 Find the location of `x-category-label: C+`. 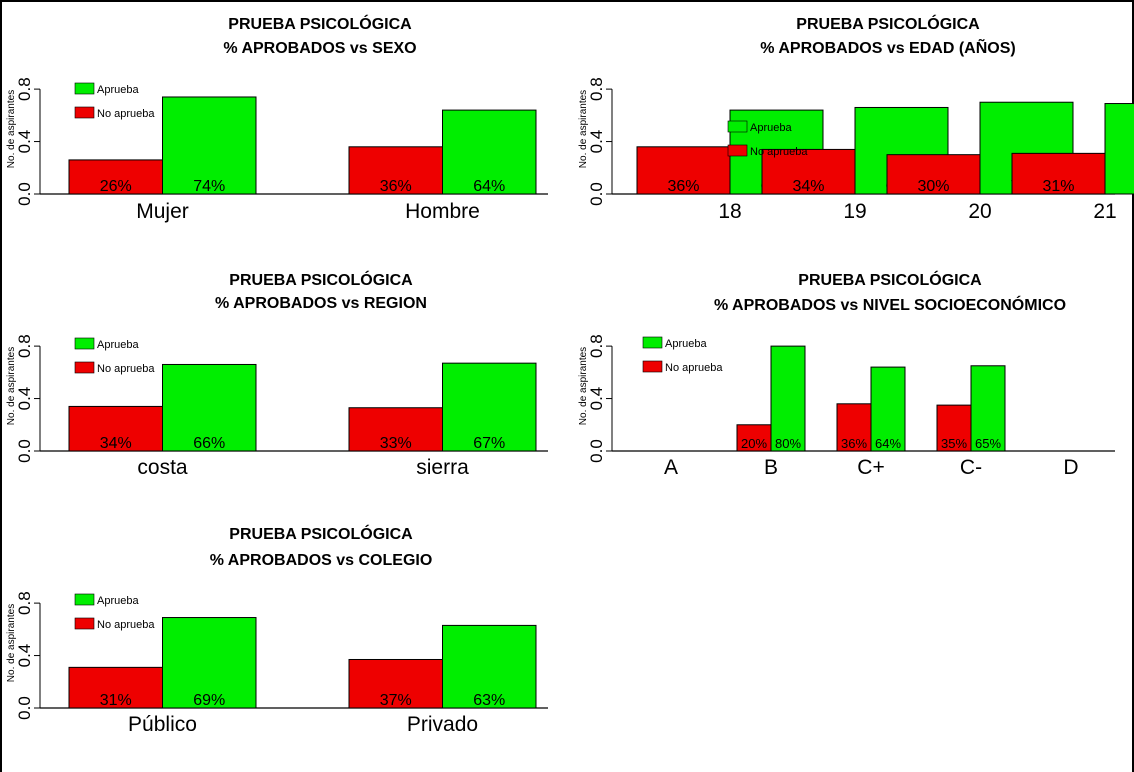

x-category-label: C+ is located at coordinates (870, 467).